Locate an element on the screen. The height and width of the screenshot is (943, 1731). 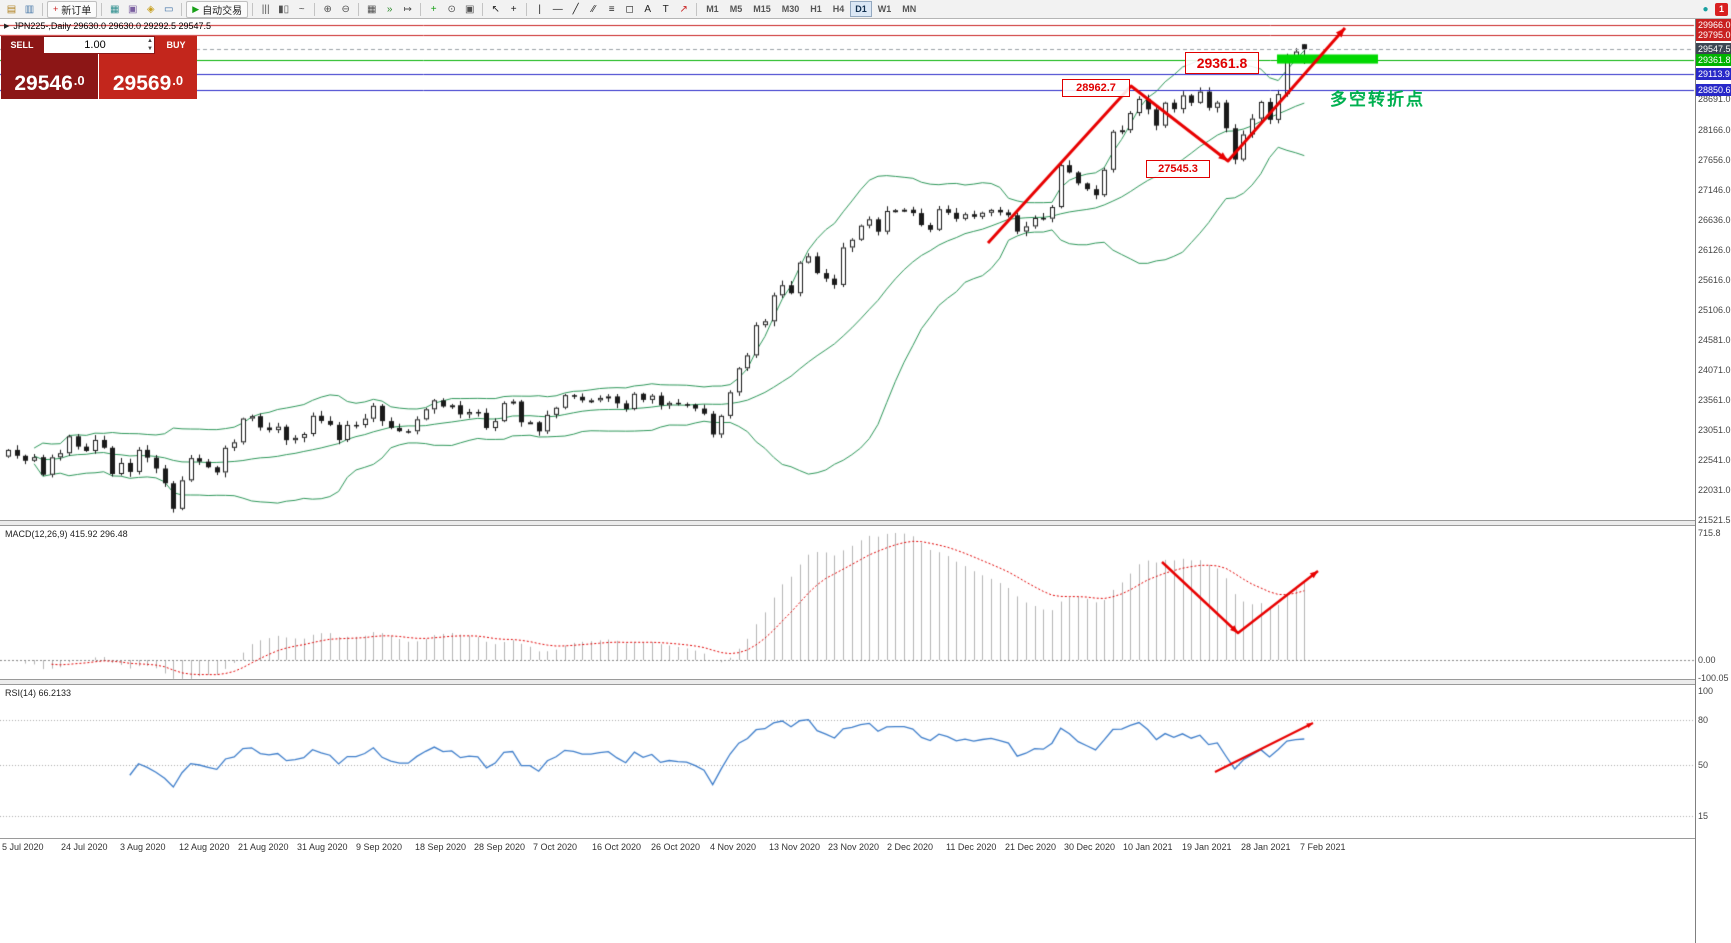
periods-icon: ⊙ is located at coordinates (451, 9).